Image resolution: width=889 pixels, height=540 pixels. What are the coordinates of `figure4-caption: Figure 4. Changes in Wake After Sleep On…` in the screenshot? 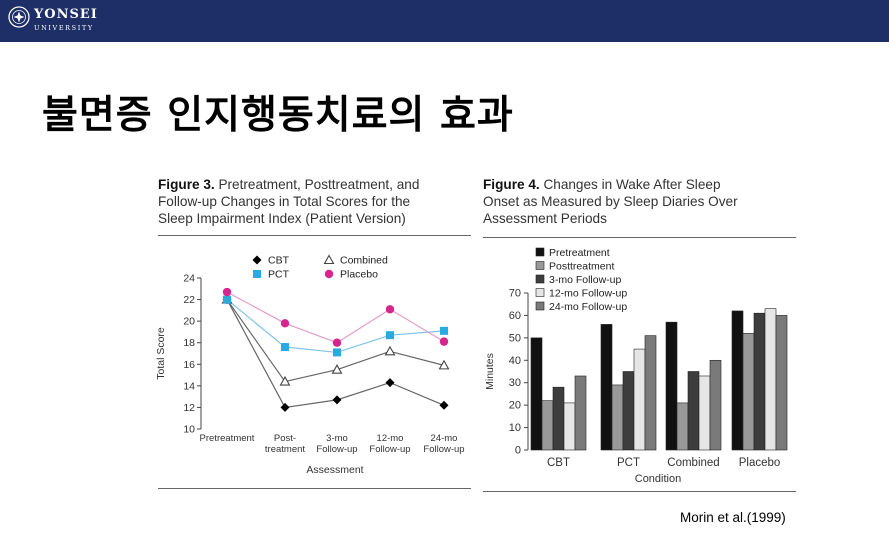 It's located at (610, 201).